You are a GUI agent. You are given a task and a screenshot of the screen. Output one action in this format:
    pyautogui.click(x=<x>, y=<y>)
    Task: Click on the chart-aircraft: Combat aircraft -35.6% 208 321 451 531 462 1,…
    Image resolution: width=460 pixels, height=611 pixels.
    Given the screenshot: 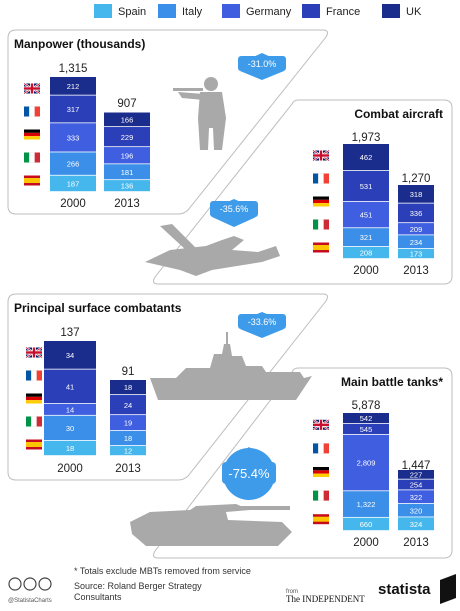 What is the action you would take?
    pyautogui.click(x=326, y=192)
    